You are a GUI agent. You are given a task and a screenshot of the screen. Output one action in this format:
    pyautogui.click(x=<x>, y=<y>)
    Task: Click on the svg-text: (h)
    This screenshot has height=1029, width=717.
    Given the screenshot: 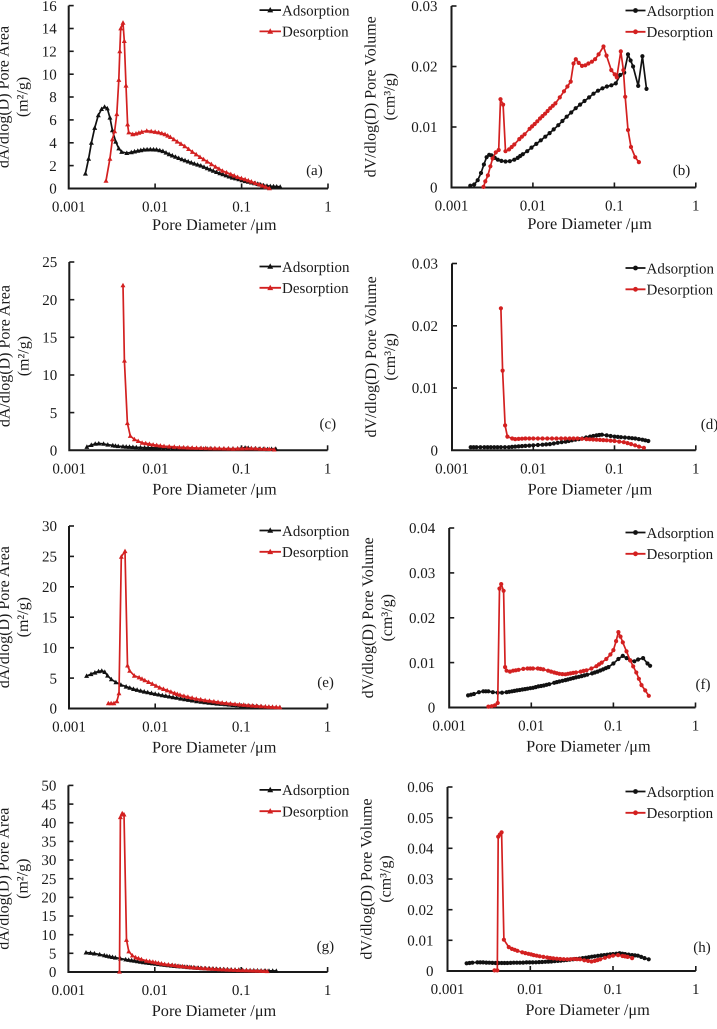 What is the action you would take?
    pyautogui.click(x=702, y=948)
    